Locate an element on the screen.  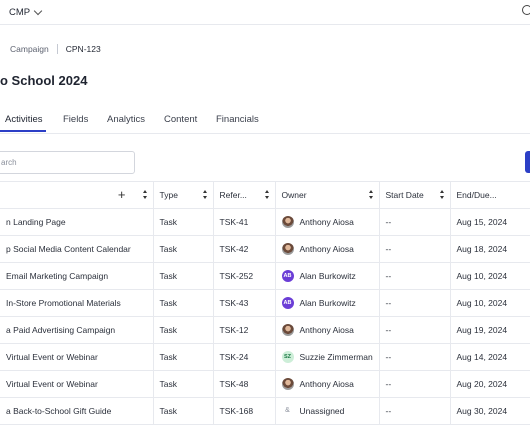
tab-financials: Financials is located at coordinates (237, 119).